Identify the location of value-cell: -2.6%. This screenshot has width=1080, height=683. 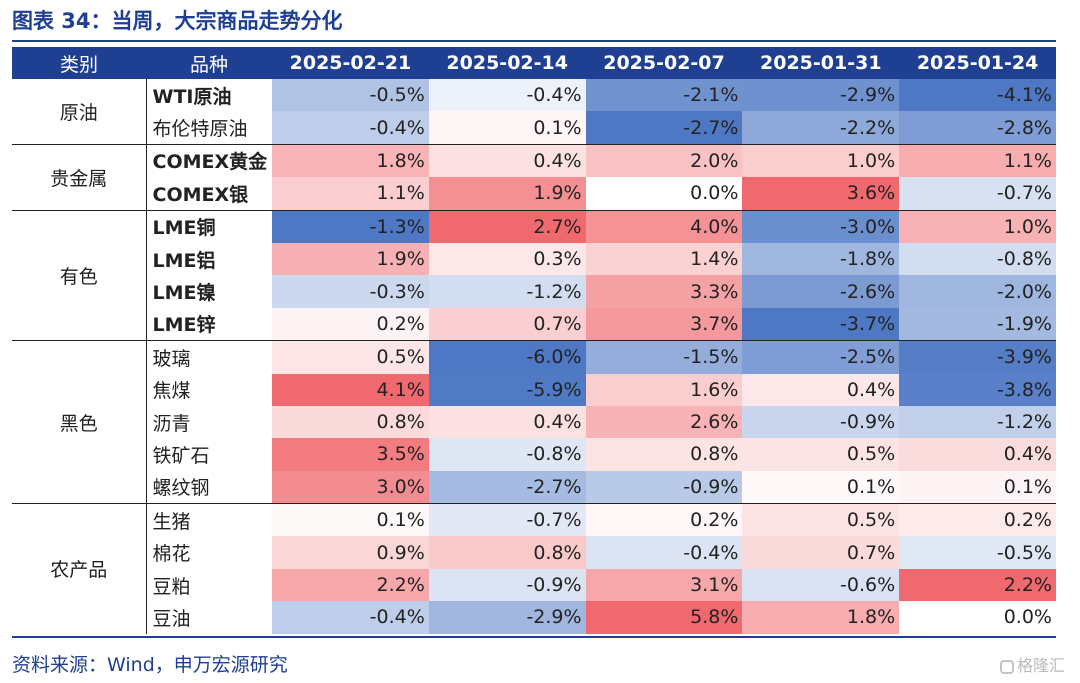
(821, 291).